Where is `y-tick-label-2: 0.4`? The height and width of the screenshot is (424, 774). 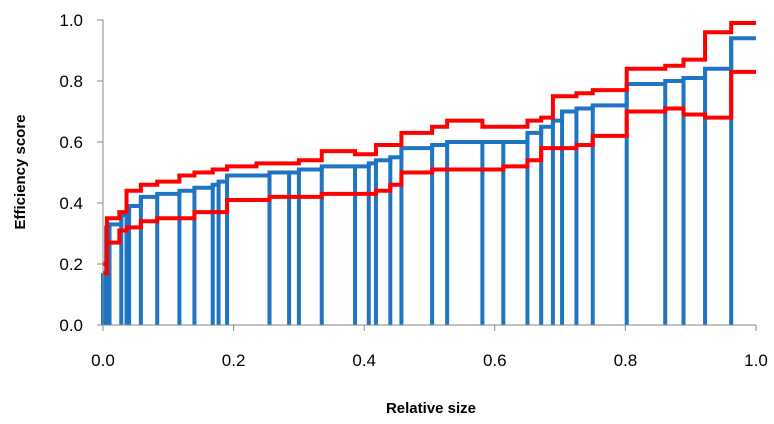 y-tick-label-2: 0.4 is located at coordinates (71, 203).